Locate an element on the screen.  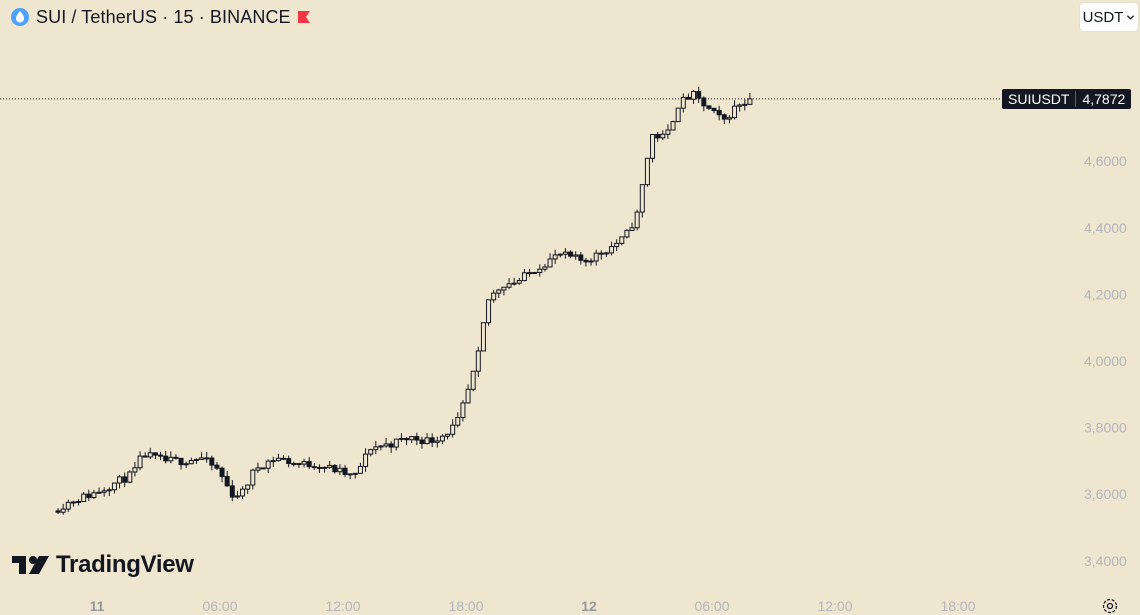
time-axis-label: 12:00 is located at coordinates (342, 605).